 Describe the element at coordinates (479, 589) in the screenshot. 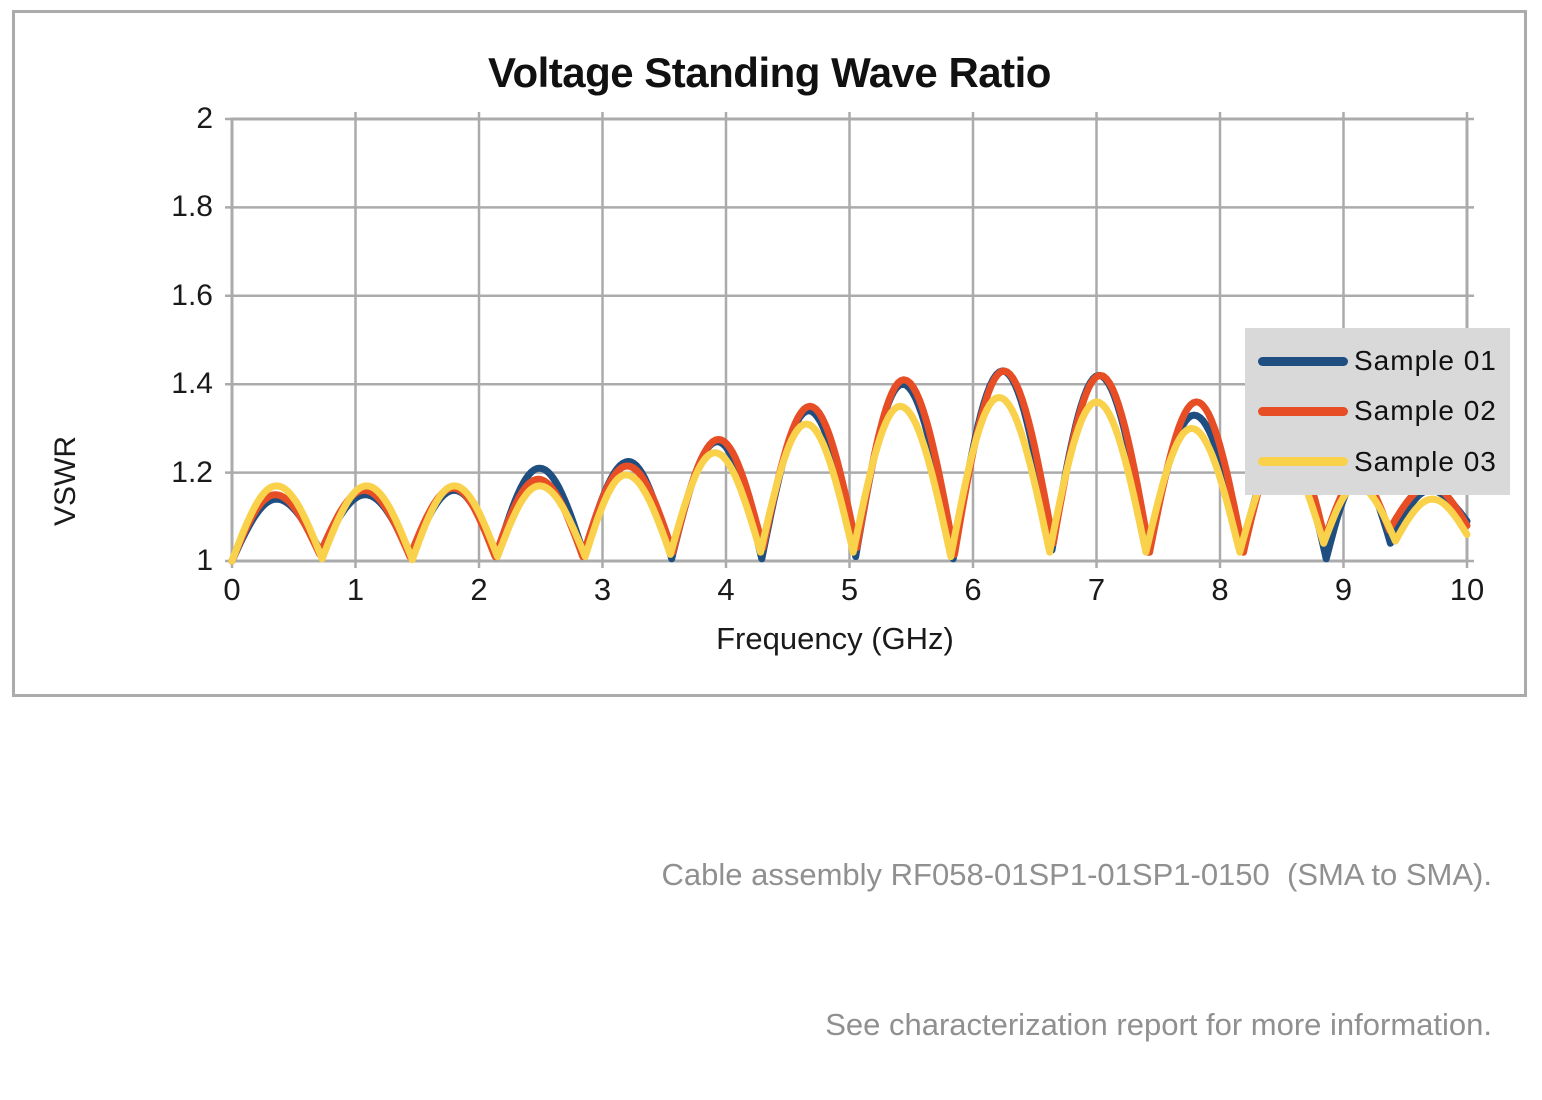

I see `x-axis-tick-label: 2` at that location.